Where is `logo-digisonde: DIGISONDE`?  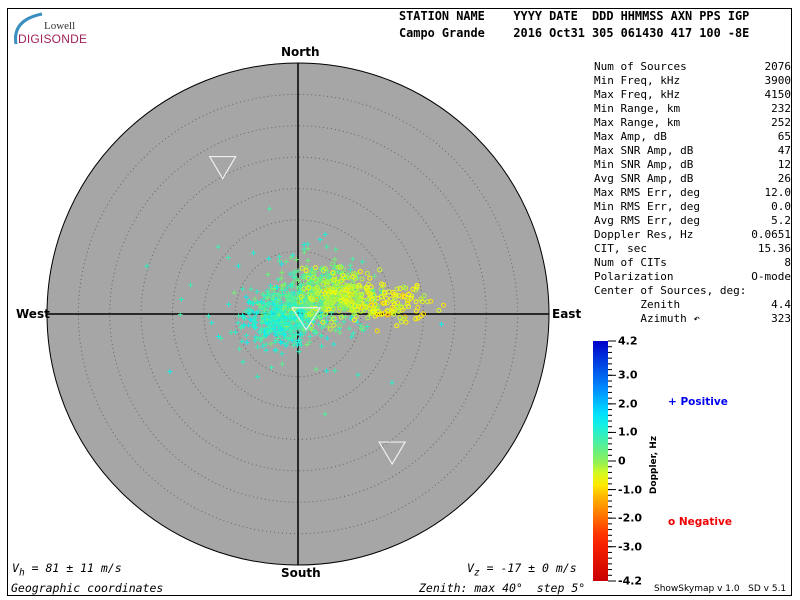 logo-digisonde: DIGISONDE is located at coordinates (53, 39).